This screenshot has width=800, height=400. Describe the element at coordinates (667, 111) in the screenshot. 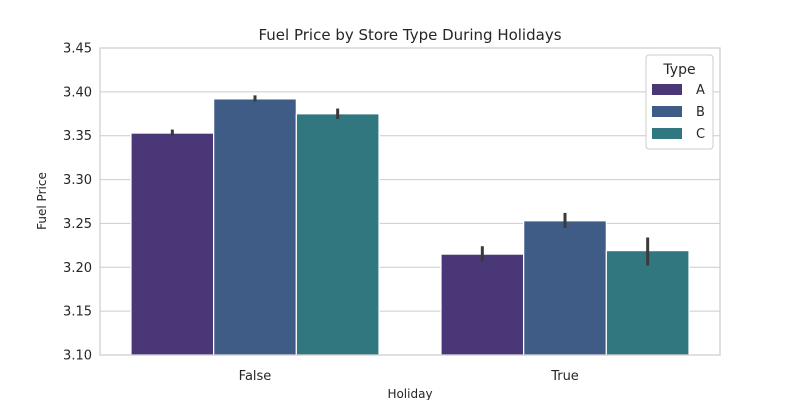

I see `legend-swatch-B` at that location.